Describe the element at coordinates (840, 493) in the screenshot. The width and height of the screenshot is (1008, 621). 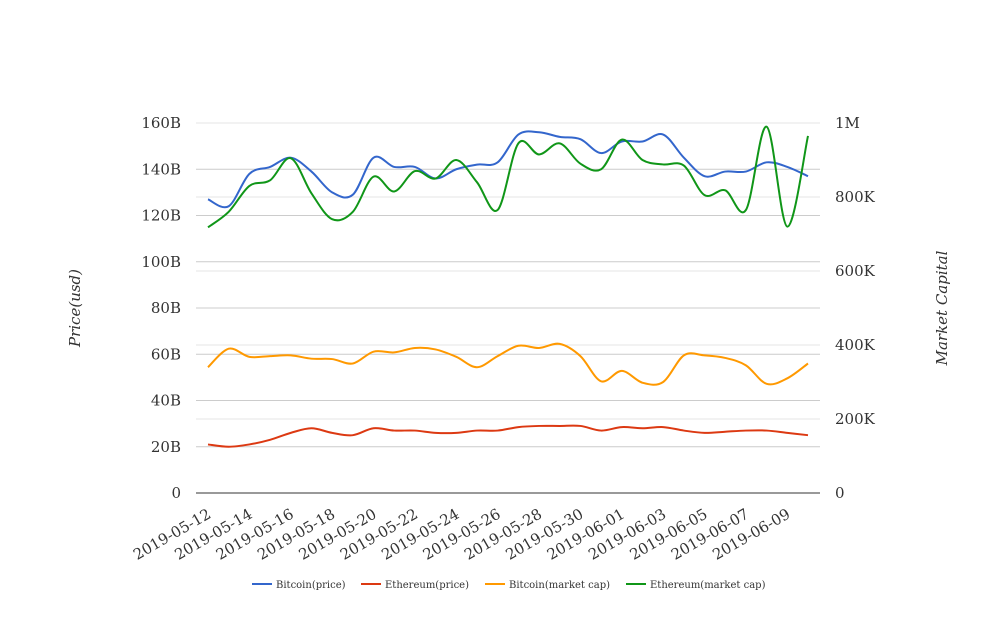
I see `y-tick-label-right: 0` at that location.